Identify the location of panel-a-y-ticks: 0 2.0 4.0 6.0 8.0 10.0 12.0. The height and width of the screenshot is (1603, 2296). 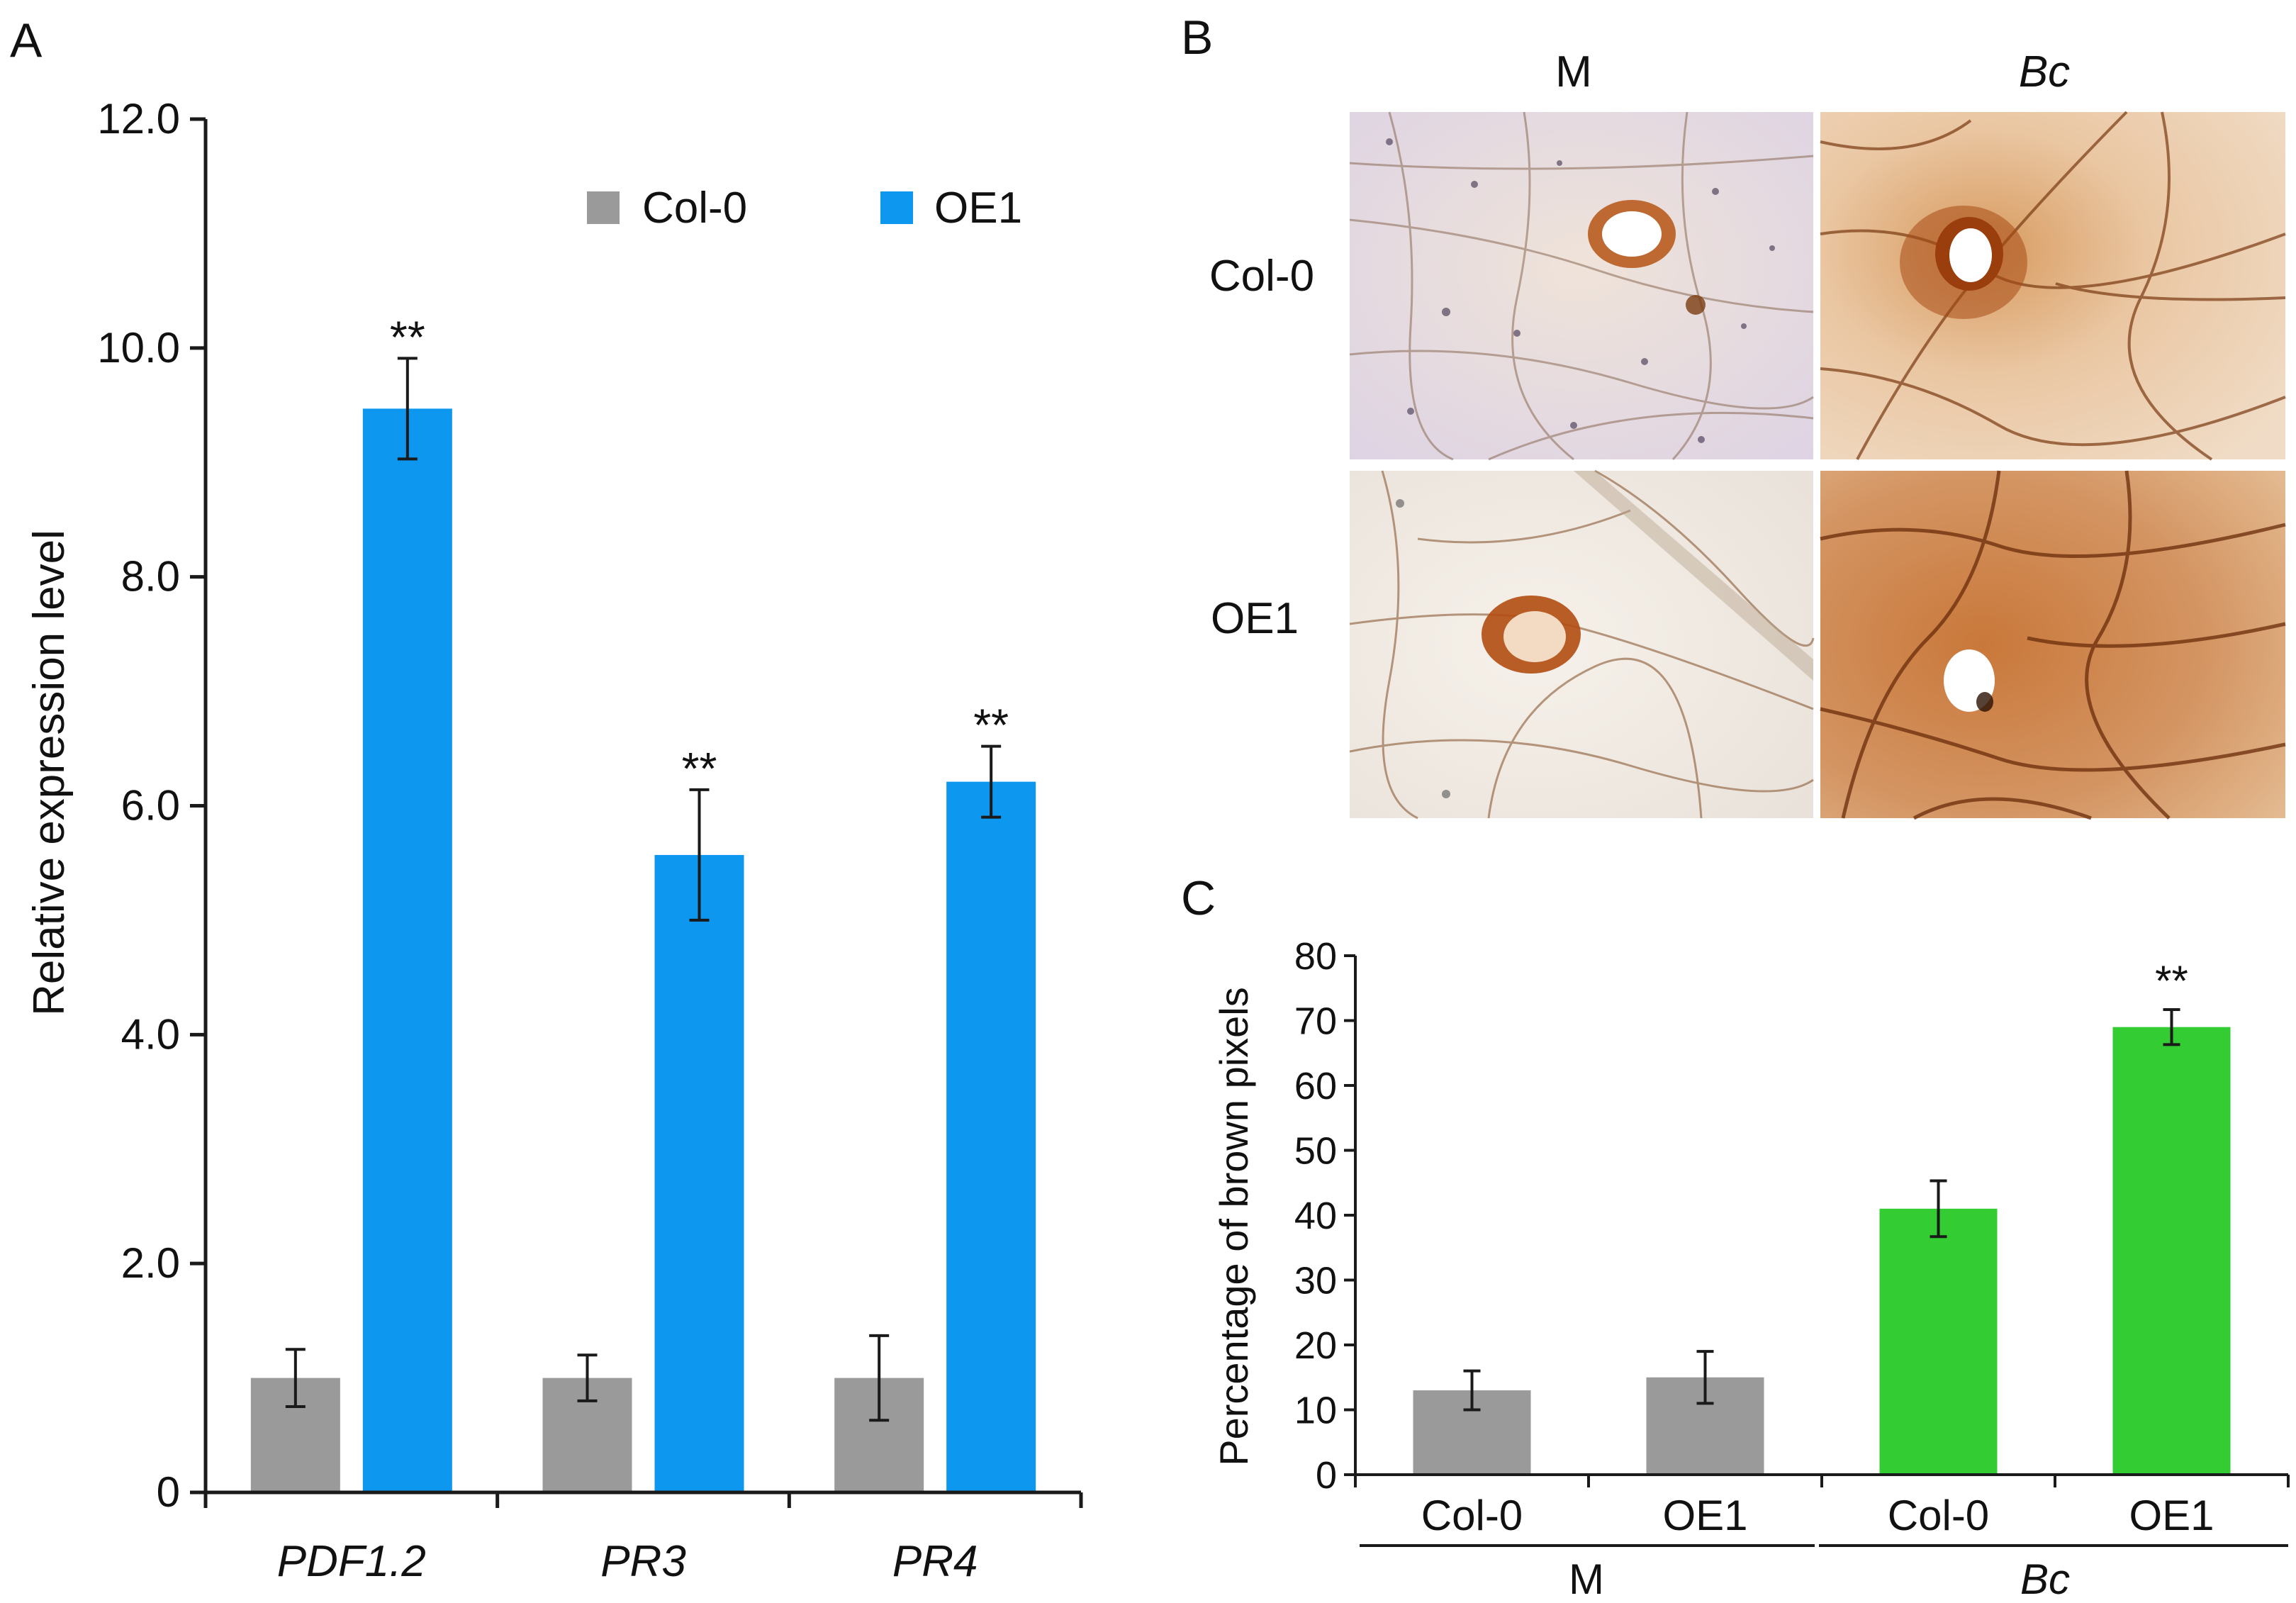
(152, 805).